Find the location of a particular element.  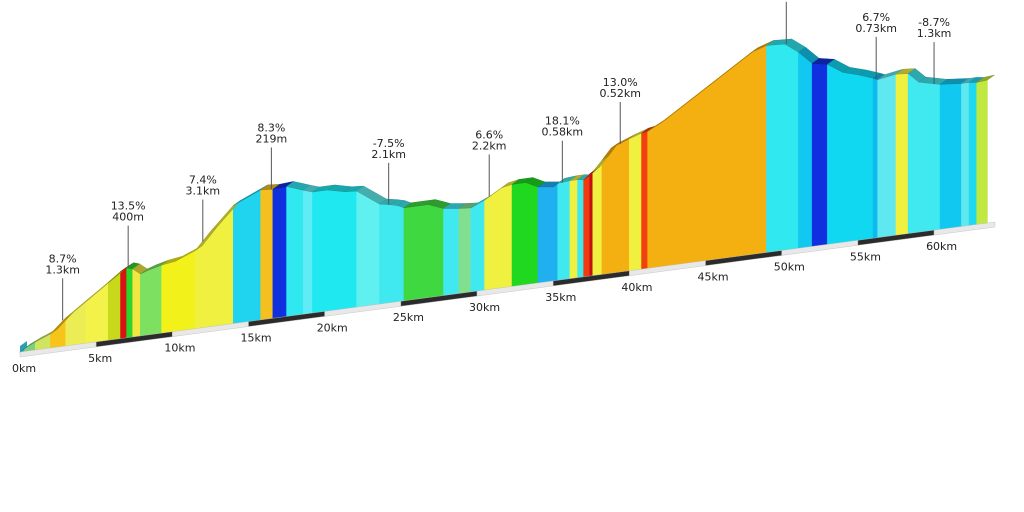

tick-label: 0km is located at coordinates (24, 368).